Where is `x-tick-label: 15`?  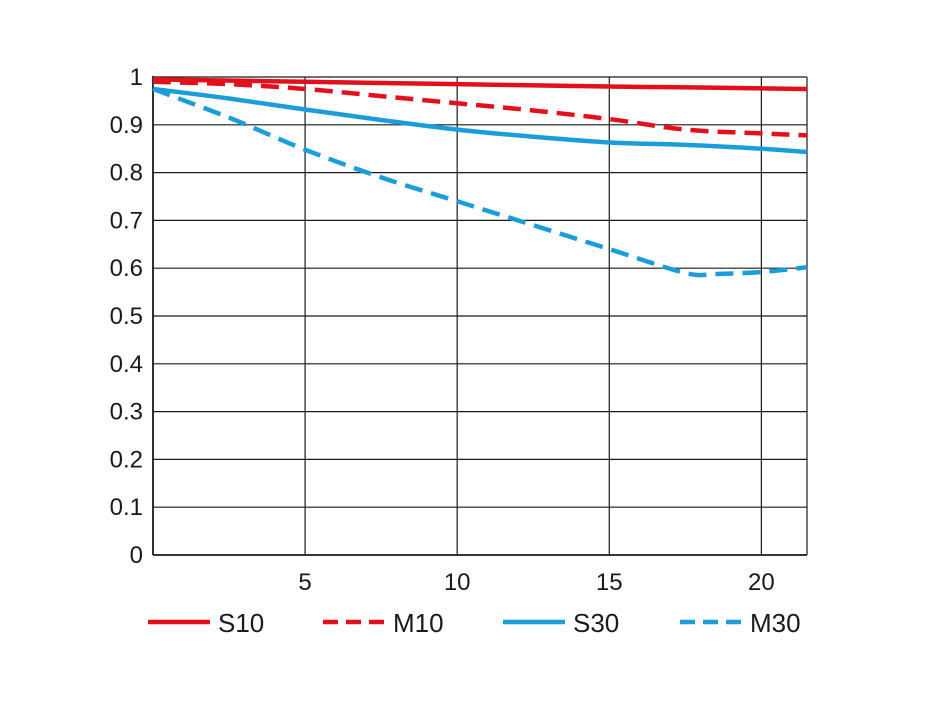 x-tick-label: 15 is located at coordinates (609, 582).